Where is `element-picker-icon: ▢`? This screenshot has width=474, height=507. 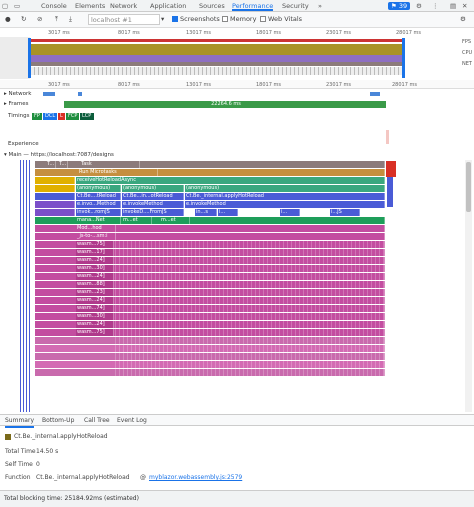 element-picker-icon: ▢ is located at coordinates (5, 6).